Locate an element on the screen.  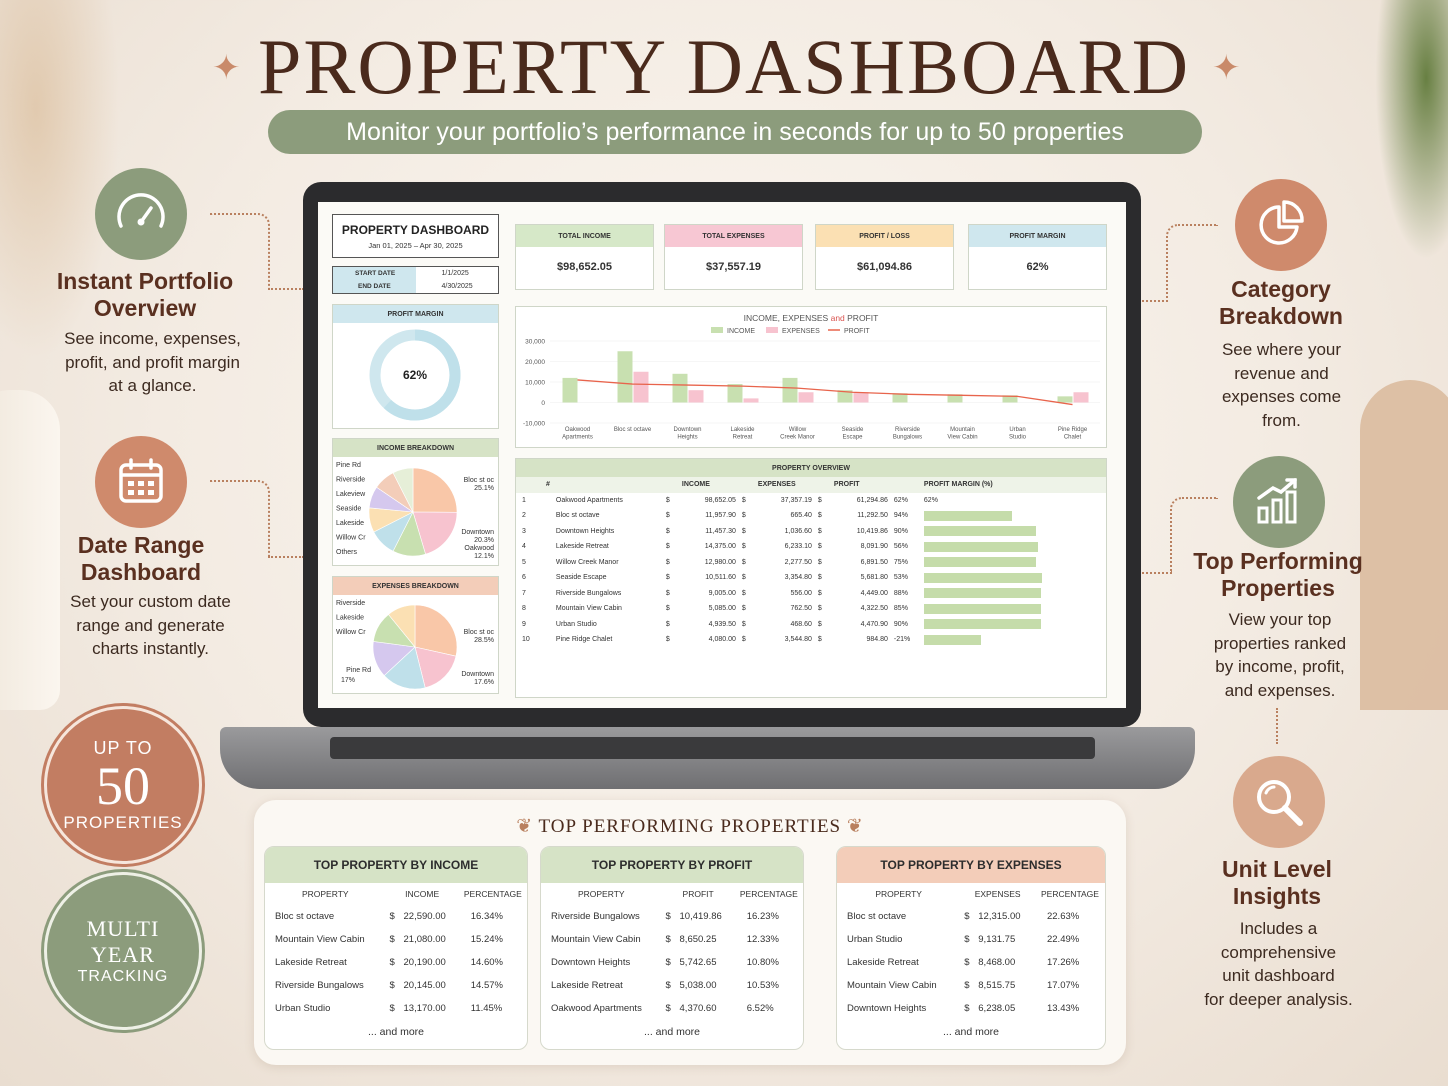
panel-title: INCOME BREAKDOWN is located at coordinates (415, 448).